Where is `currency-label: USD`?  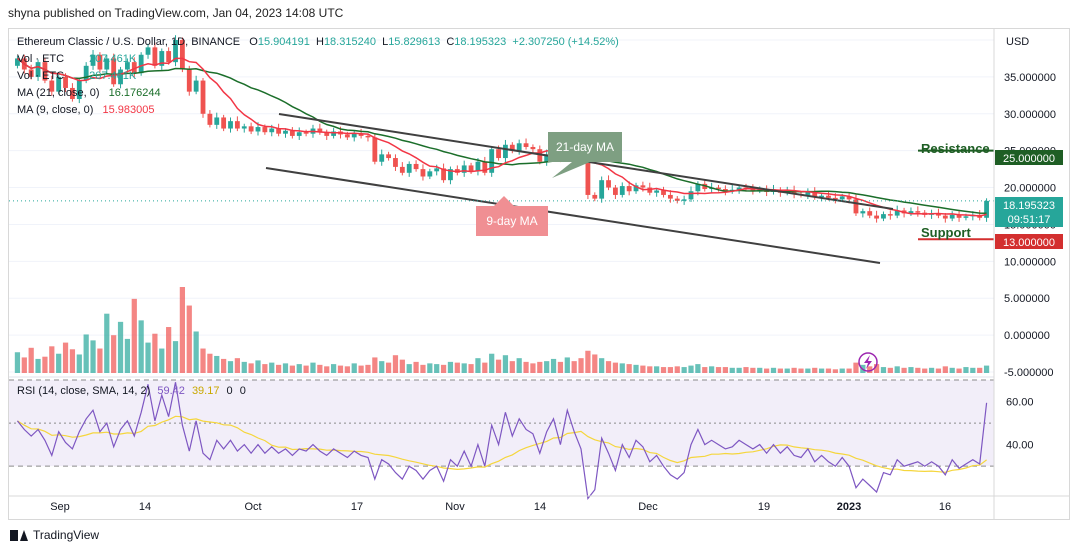 currency-label: USD is located at coordinates (1017, 42).